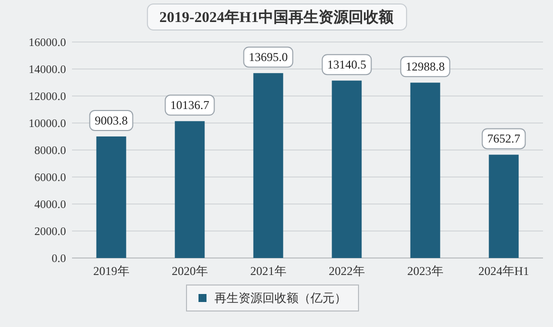 This screenshot has width=553, height=327. What do you see at coordinates (111, 120) in the screenshot?
I see `data-label: 9003.8` at bounding box center [111, 120].